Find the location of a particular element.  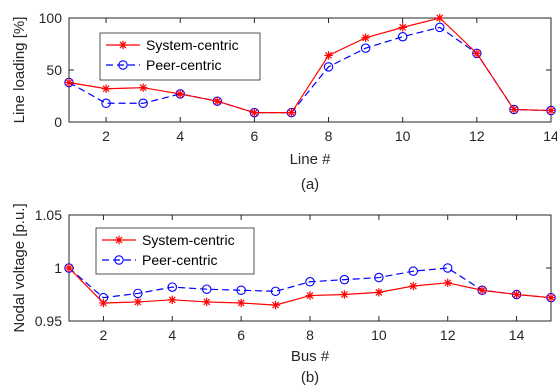

x-tick-label: 6 is located at coordinates (254, 136).